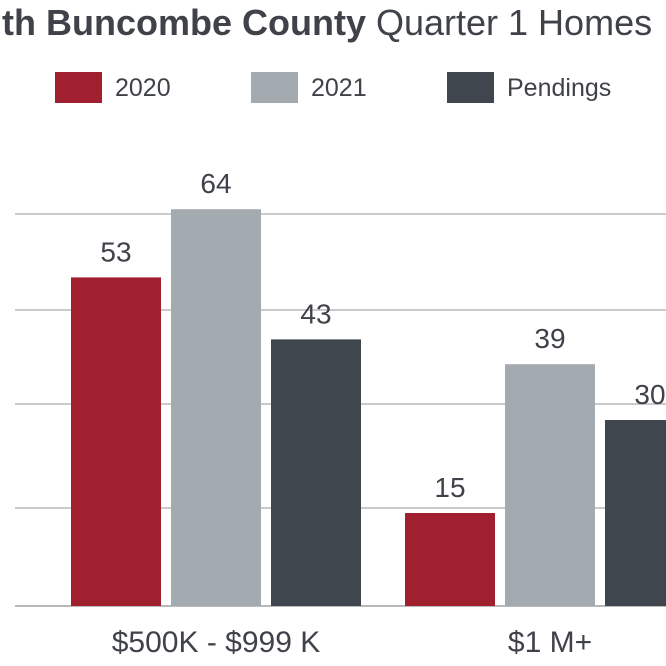 This screenshot has width=666, height=666. What do you see at coordinates (514, 22) in the screenshot?
I see `chart-title-regular: Quarter 1 Homes` at bounding box center [514, 22].